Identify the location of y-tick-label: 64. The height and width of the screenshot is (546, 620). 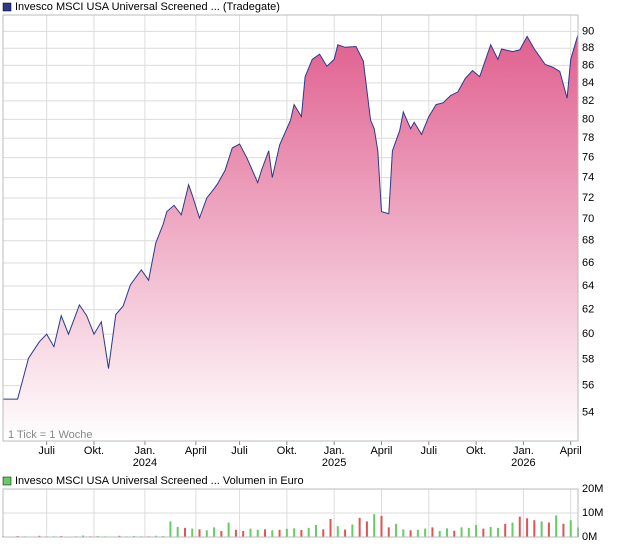
(588, 286).